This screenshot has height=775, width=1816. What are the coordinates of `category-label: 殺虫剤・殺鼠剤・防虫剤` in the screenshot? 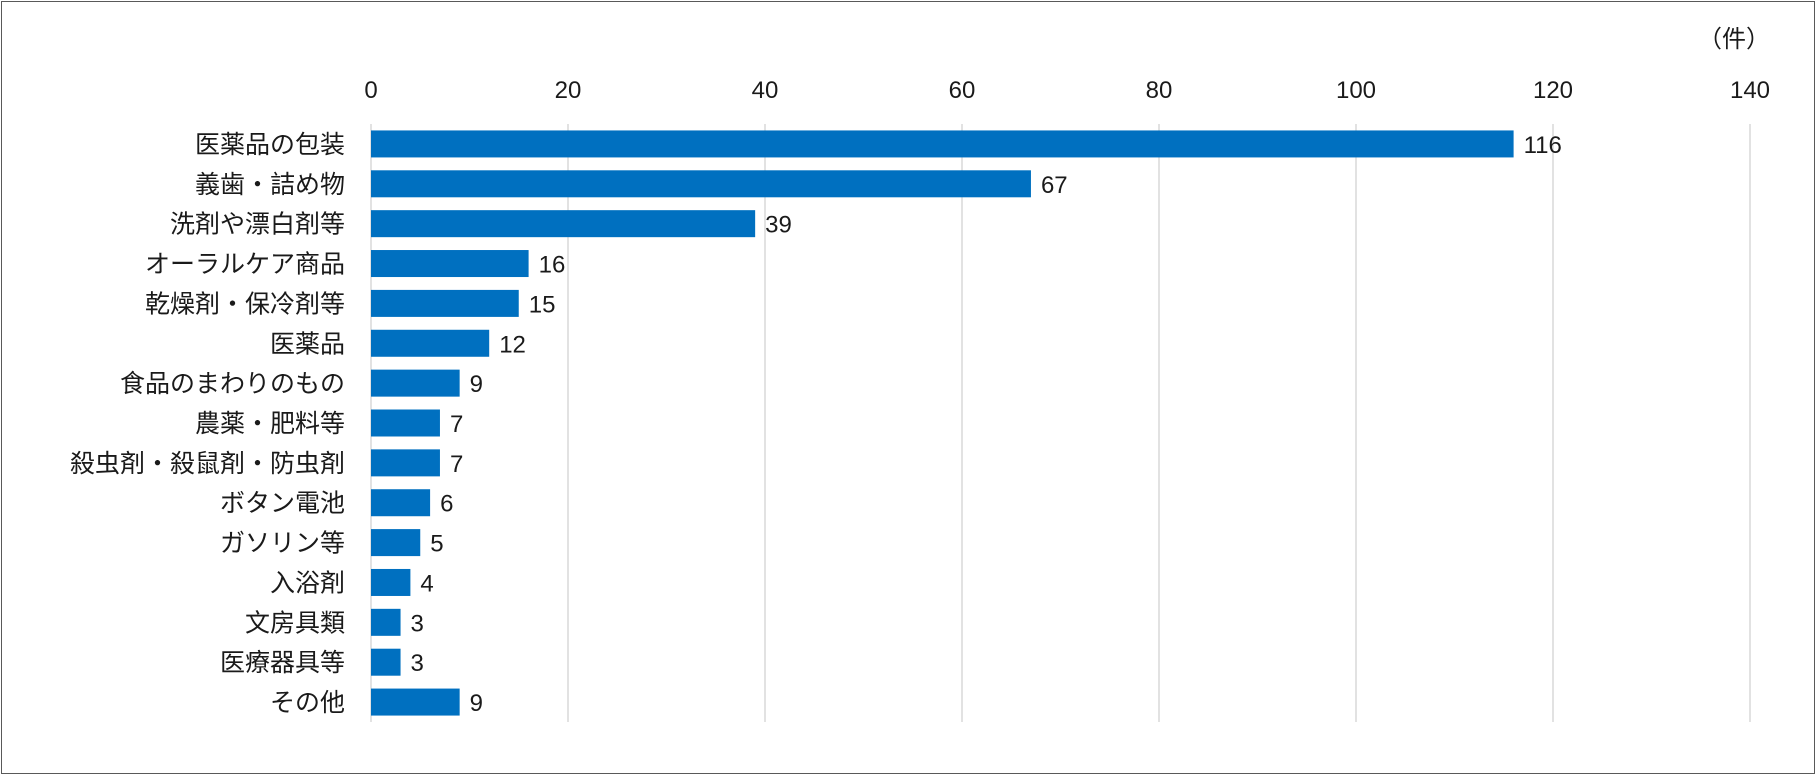 It's located at (207, 464).